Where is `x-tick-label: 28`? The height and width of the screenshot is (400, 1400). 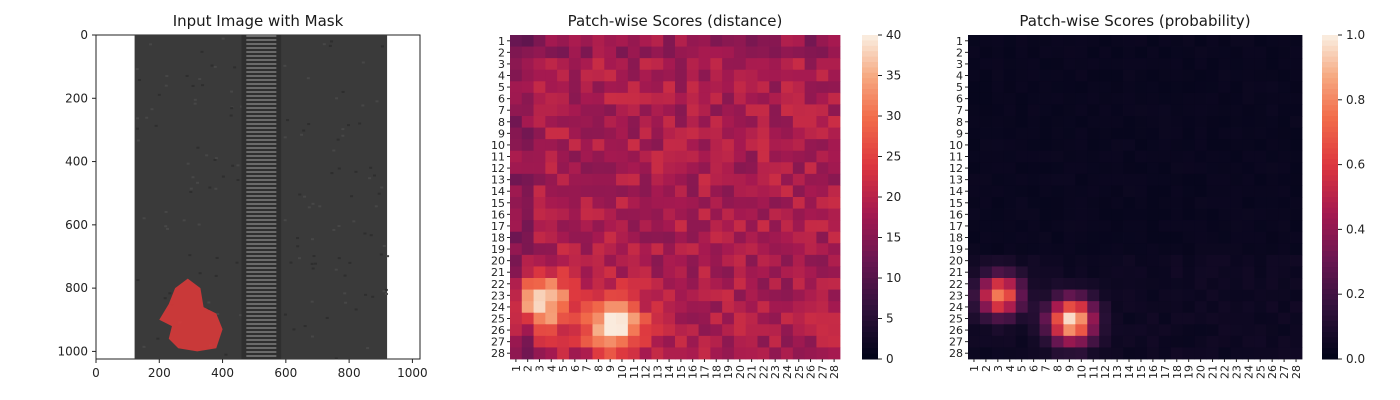 x-tick-label: 28 is located at coordinates (1296, 372).